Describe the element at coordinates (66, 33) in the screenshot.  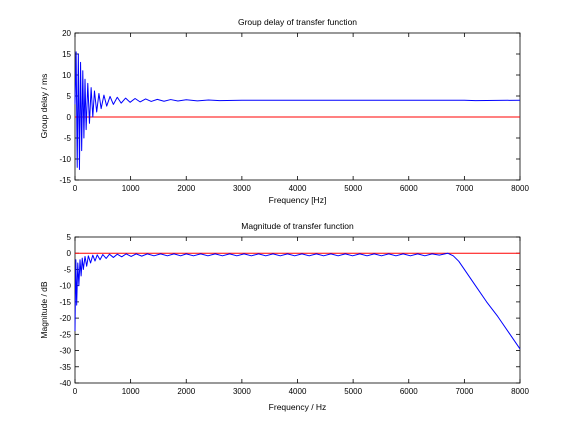
I see `group-delay-y-tick-label: 20` at that location.